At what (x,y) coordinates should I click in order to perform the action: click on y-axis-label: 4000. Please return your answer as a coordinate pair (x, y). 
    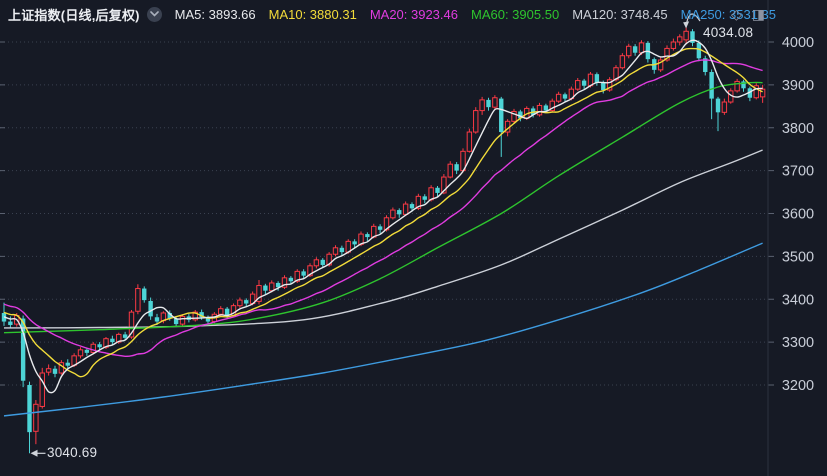
    Looking at the image, I should click on (798, 43).